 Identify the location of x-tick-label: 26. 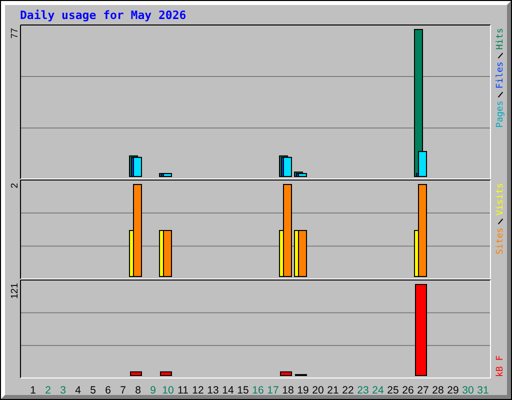
(408, 390).